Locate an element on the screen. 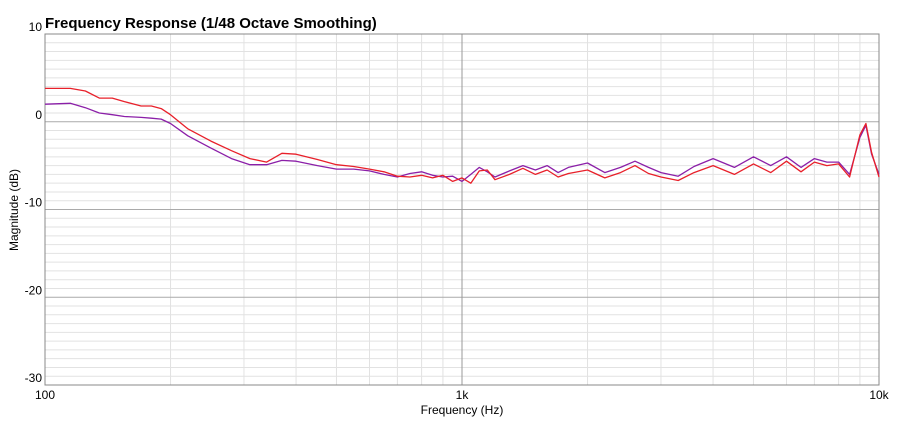 Image resolution: width=912 pixels, height=424 pixels. y-tick-label: -30 is located at coordinates (34, 378).